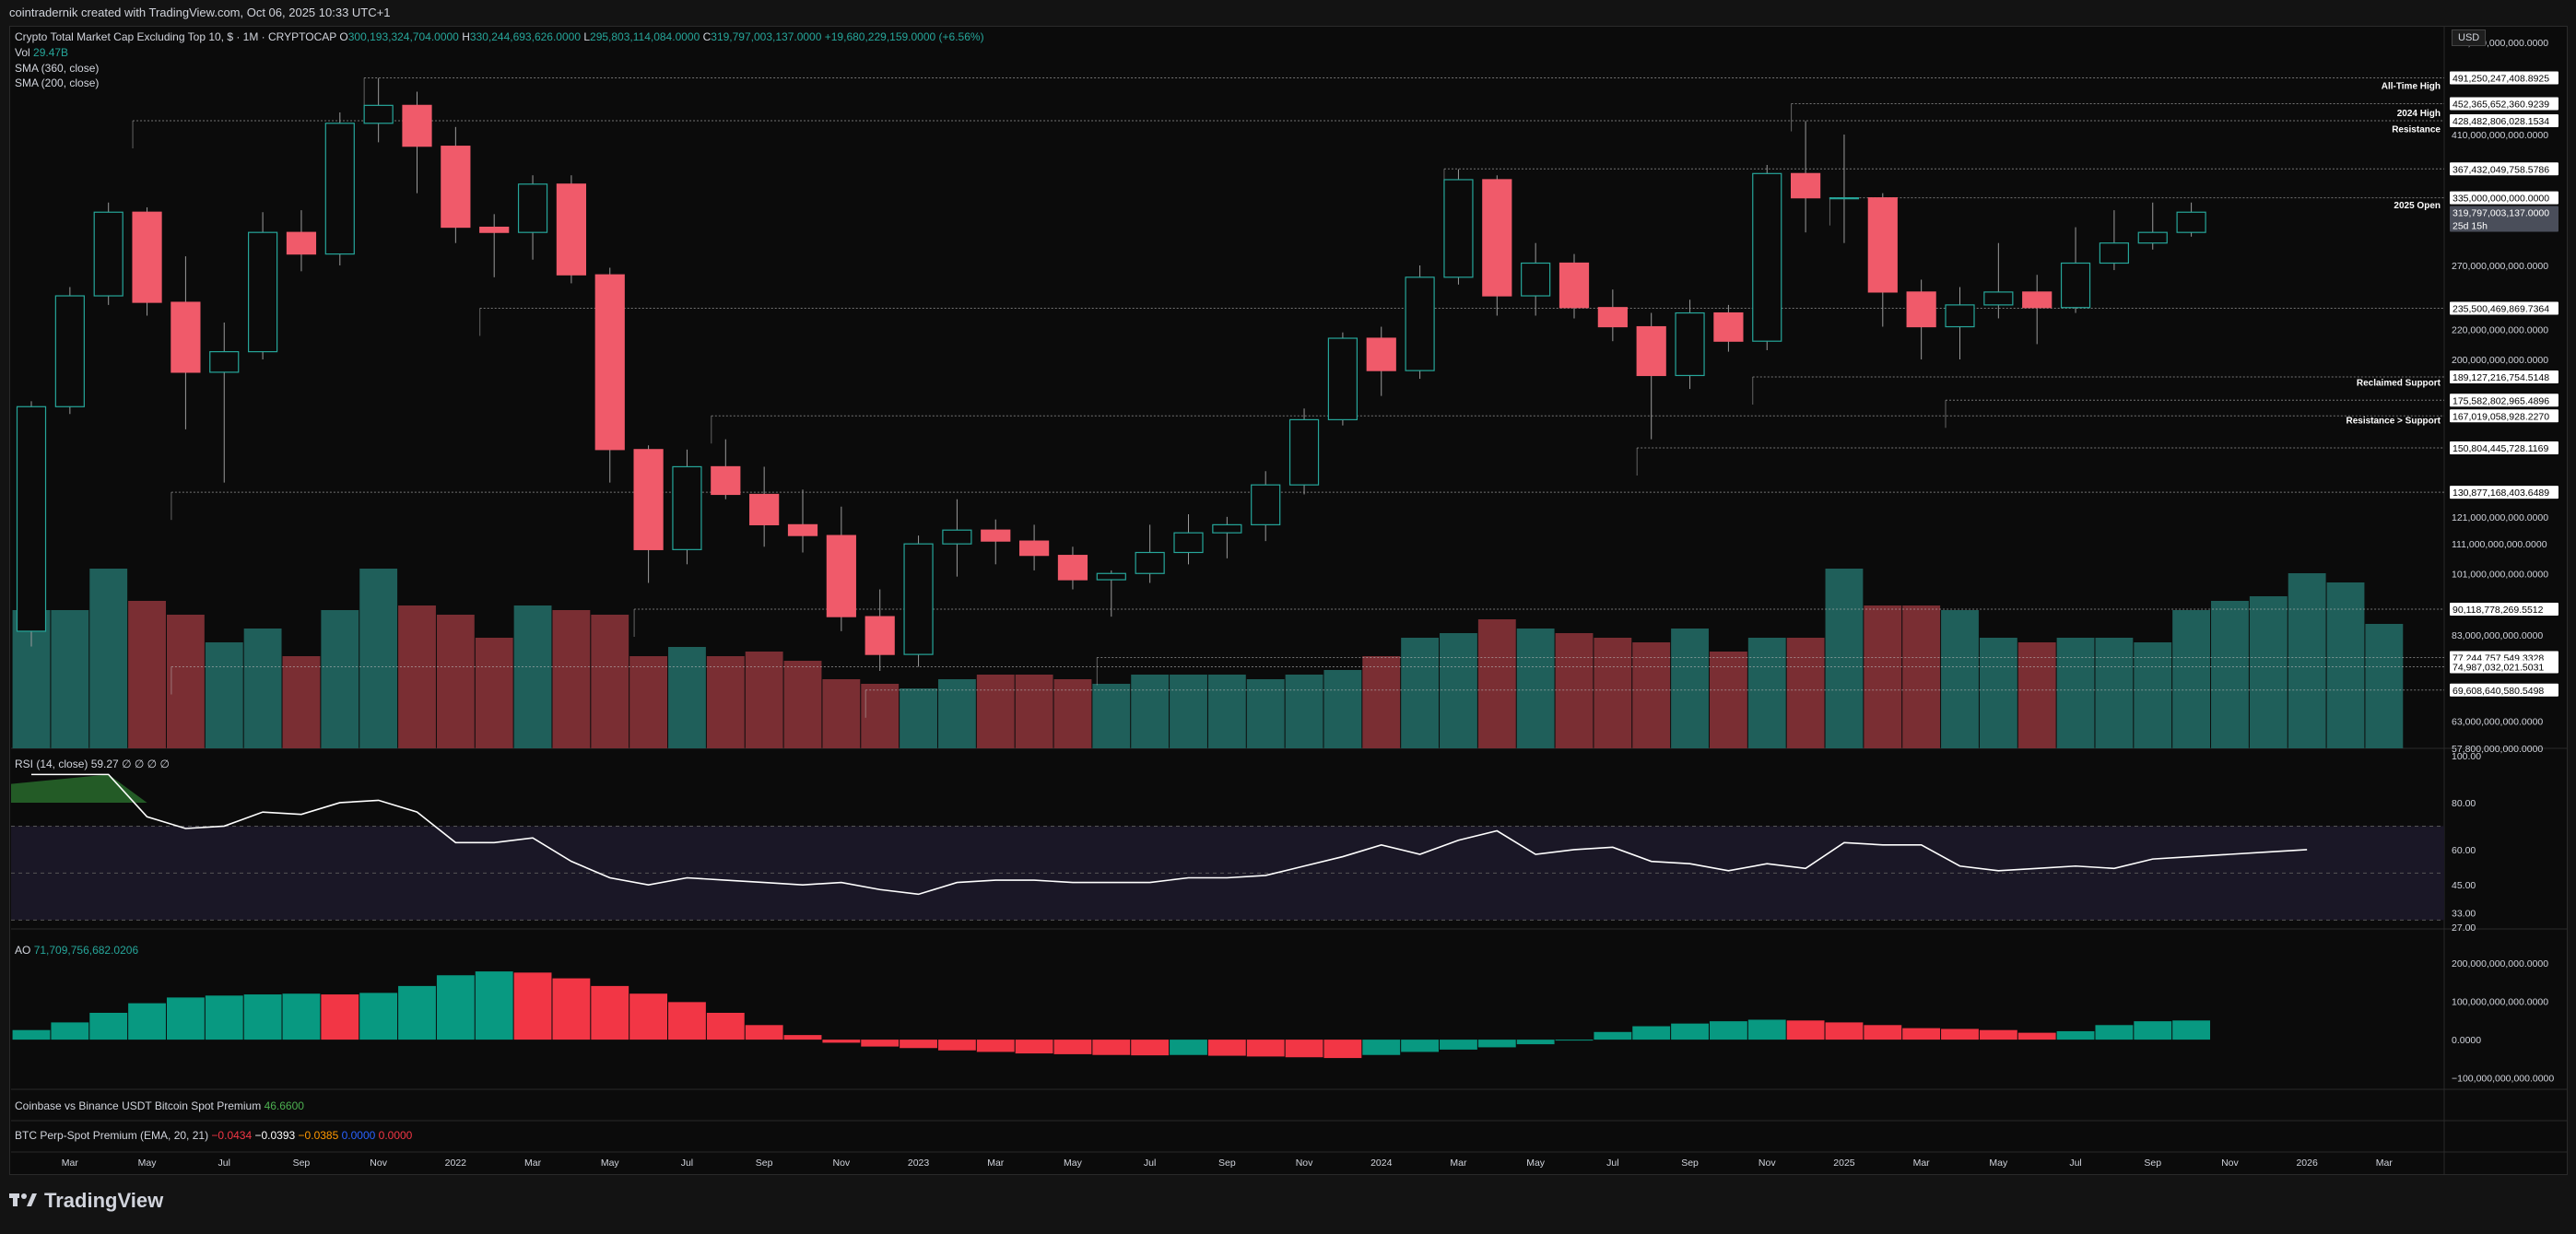 This screenshot has width=2576, height=1234. Describe the element at coordinates (525, 36) in the screenshot. I see `high-value: 330,244,693,626.0000` at that location.